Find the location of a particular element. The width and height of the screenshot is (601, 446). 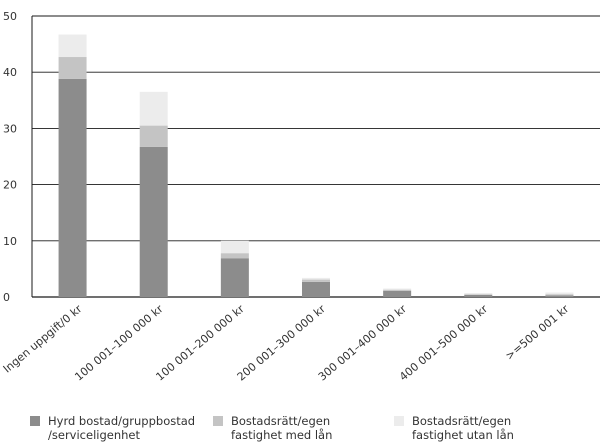

x-category-label: 300 001–400 000 kr is located at coordinates (363, 343).